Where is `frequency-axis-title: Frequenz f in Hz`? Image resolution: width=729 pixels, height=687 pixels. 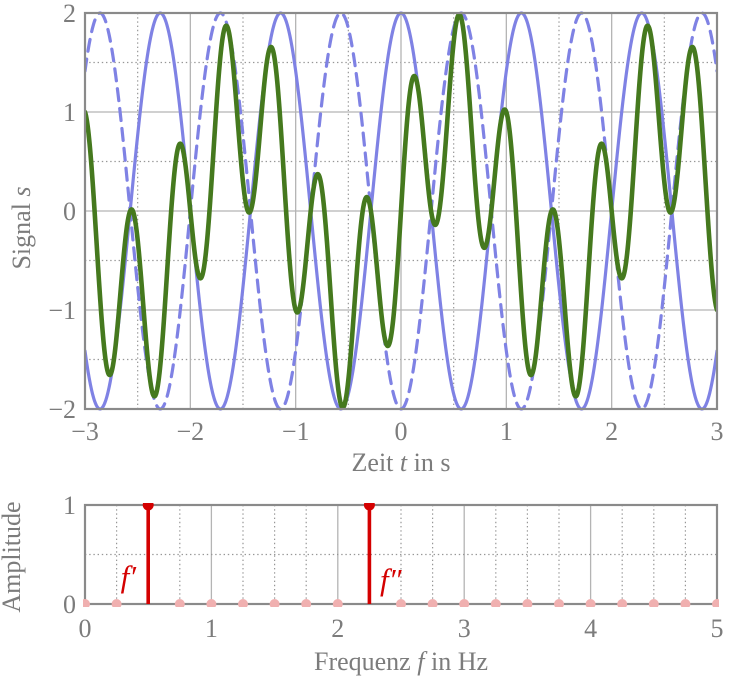
frequency-axis-title: Frequenz f in Hz is located at coordinates (401, 661).